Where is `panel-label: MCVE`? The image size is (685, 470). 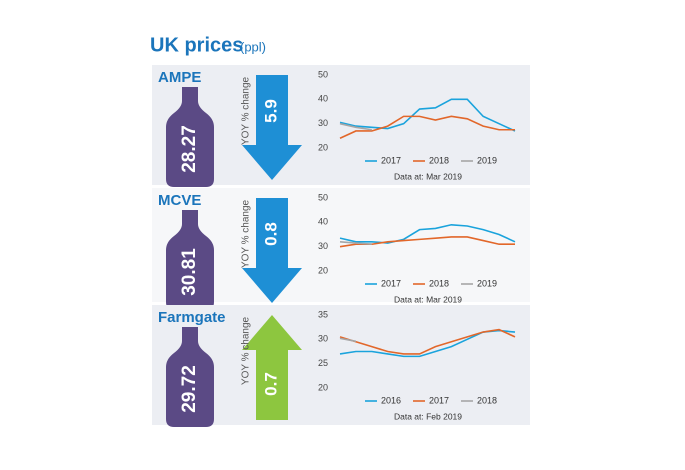
panel-label: MCVE is located at coordinates (179, 200).